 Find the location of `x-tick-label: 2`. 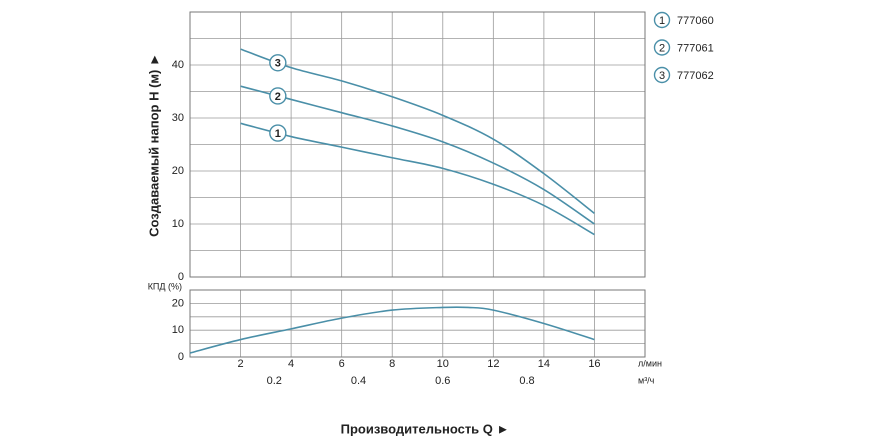

x-tick-label: 2 is located at coordinates (240, 364).